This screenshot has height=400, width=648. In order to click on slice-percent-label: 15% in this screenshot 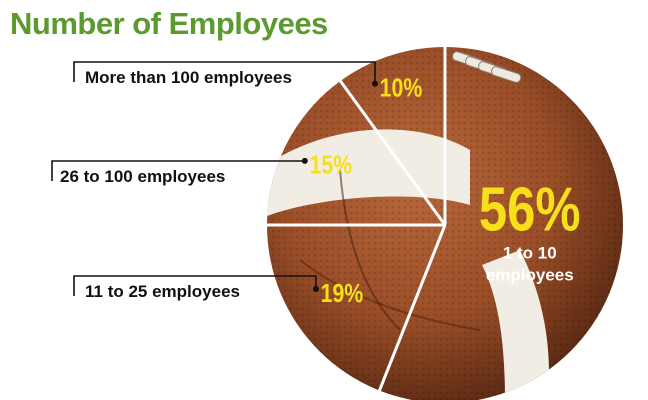, I will do `click(330, 166)`.